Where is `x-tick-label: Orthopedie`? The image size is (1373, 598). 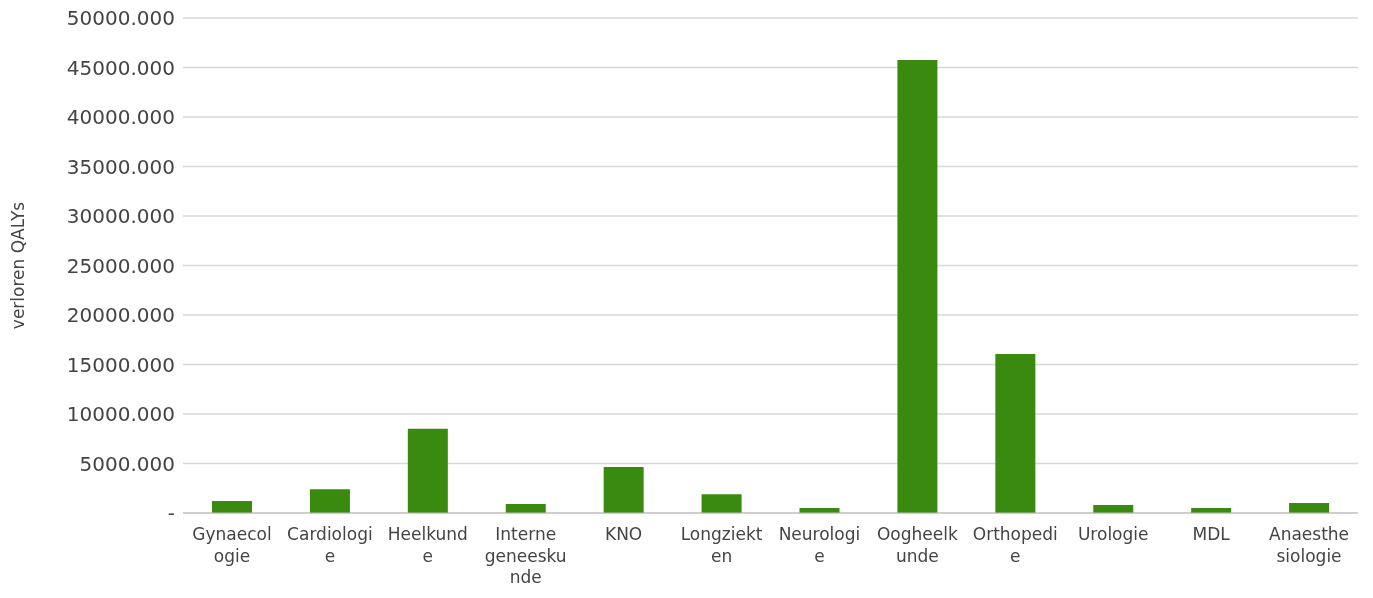 x-tick-label: Orthopedie is located at coordinates (1015, 545).